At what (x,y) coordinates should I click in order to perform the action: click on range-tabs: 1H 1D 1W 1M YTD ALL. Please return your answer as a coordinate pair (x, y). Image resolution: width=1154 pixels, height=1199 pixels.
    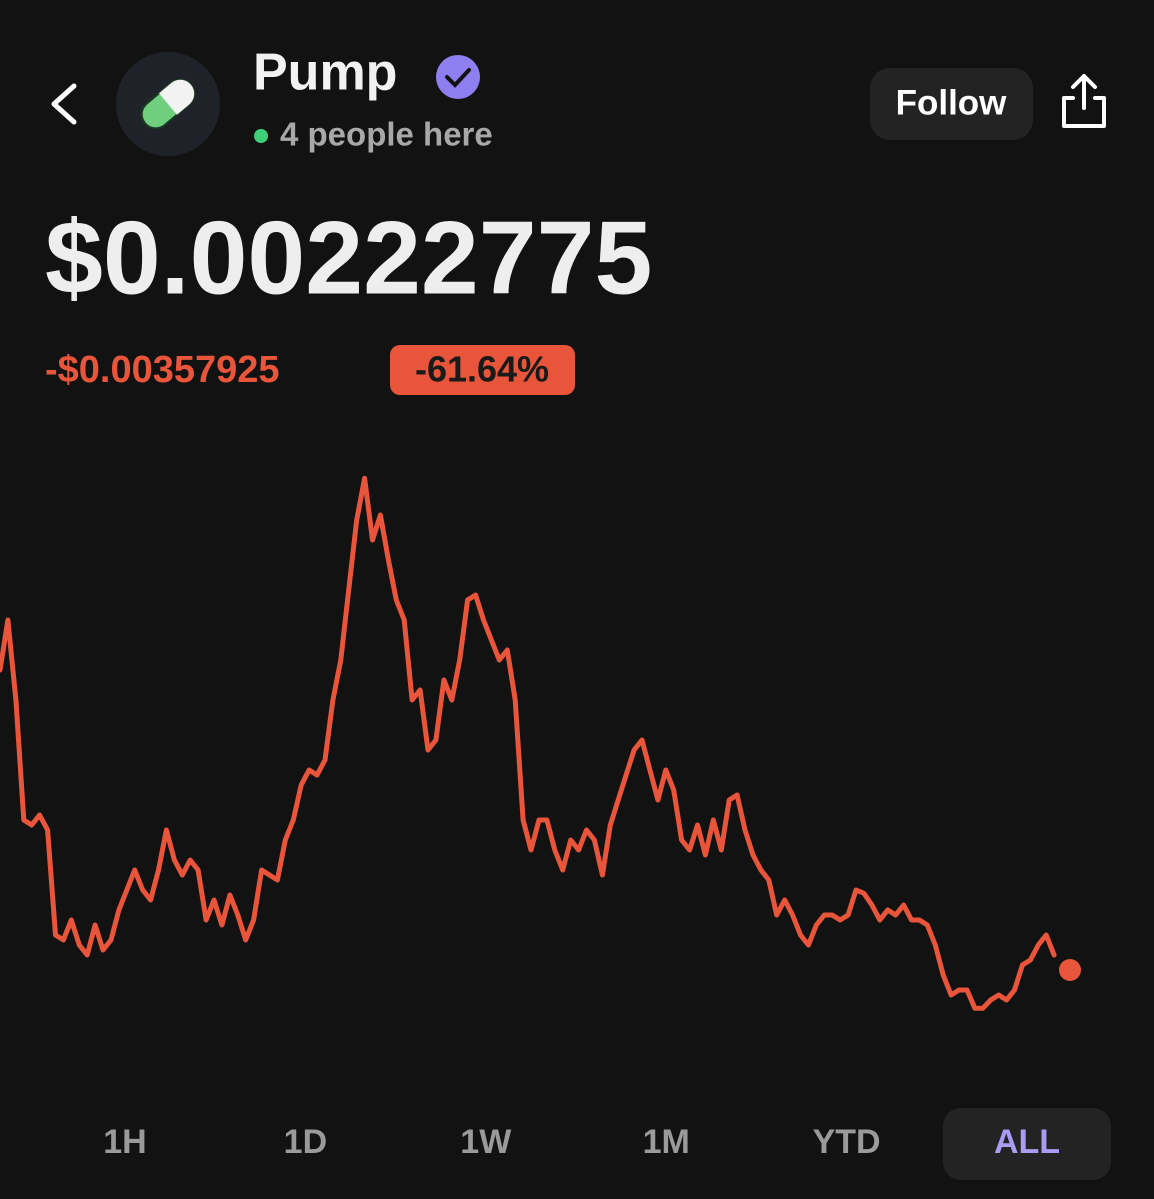
    Looking at the image, I should click on (607, 1144).